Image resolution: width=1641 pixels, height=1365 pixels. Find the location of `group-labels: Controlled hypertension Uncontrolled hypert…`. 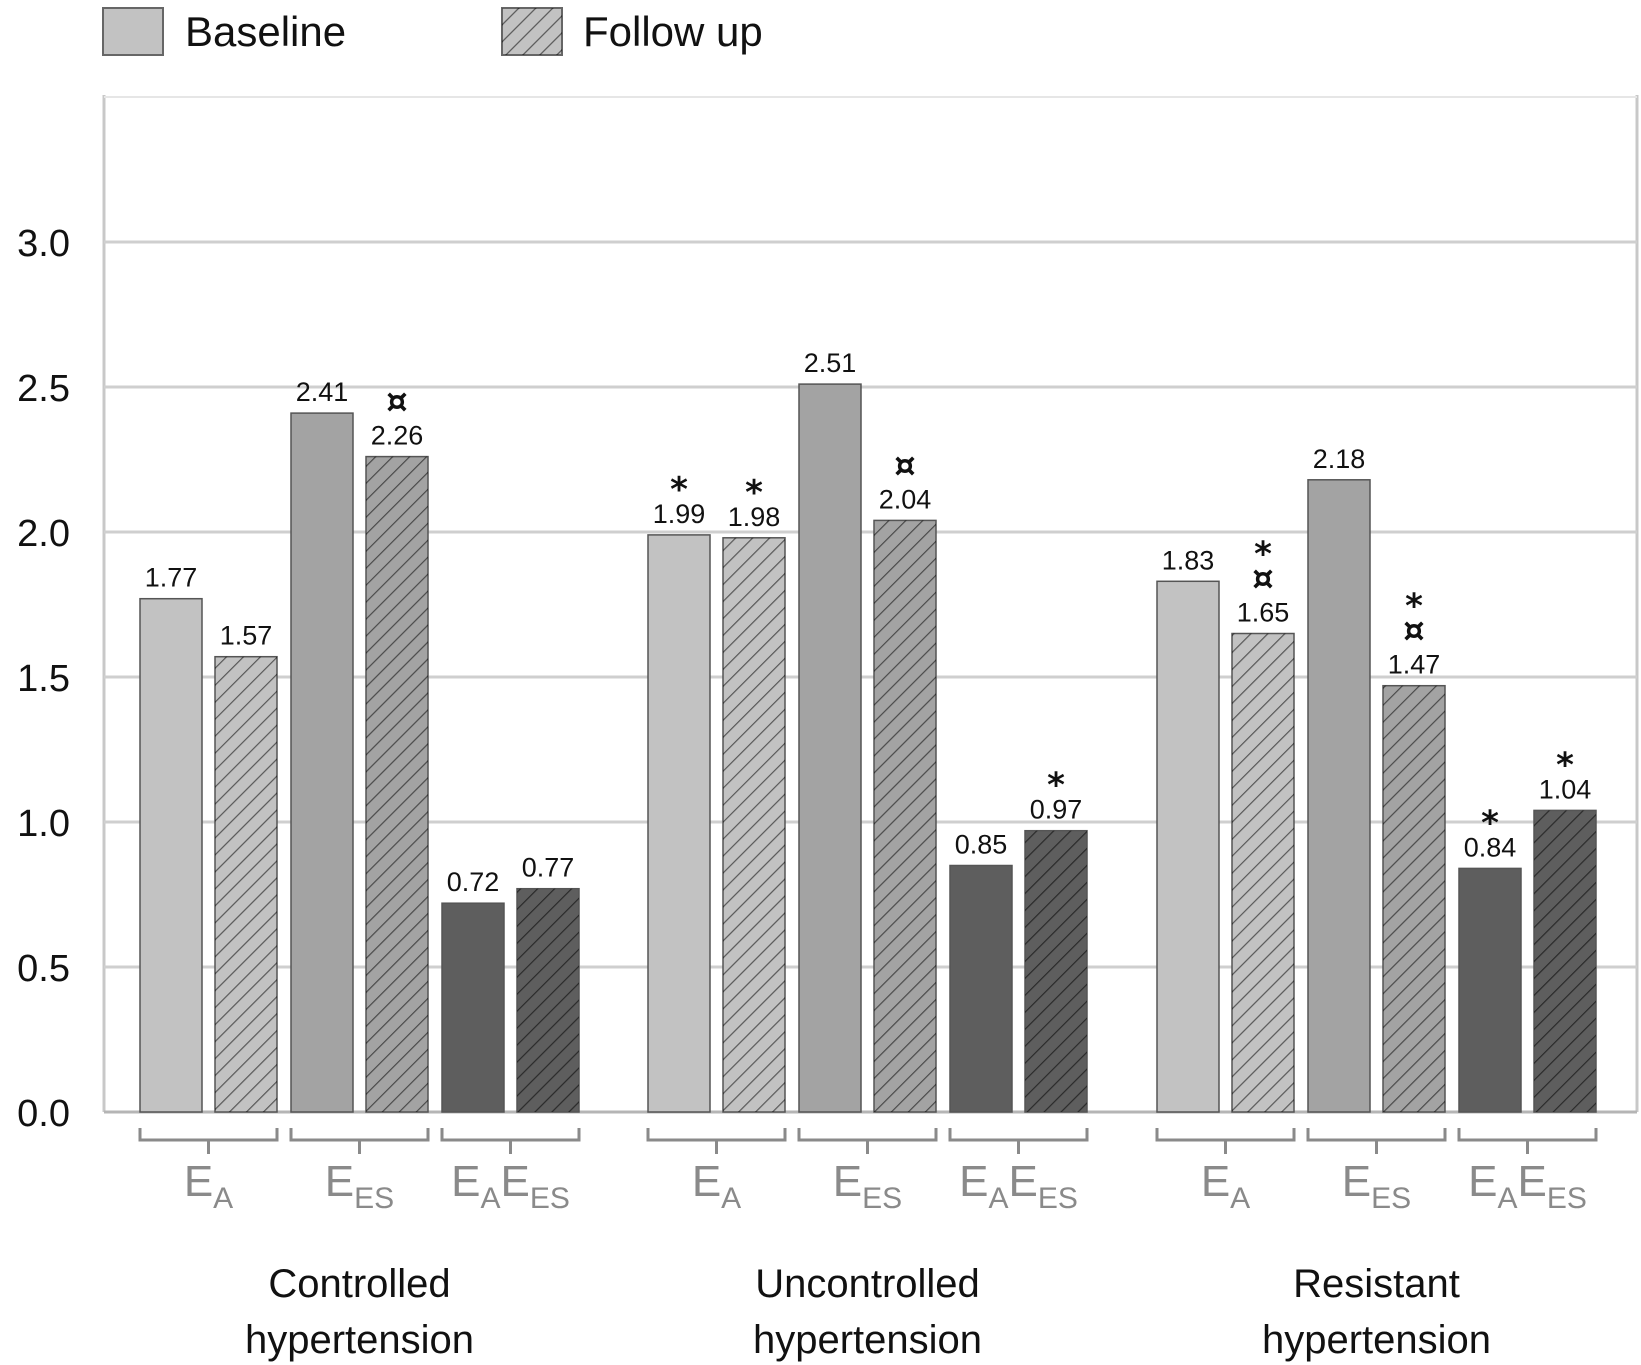

group-labels: Controlled hypertension Uncontrolled hypert… is located at coordinates (868, 1312).